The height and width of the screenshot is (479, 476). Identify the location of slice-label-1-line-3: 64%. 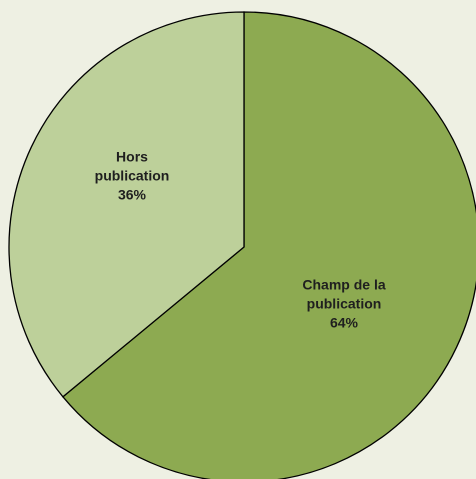
(344, 323).